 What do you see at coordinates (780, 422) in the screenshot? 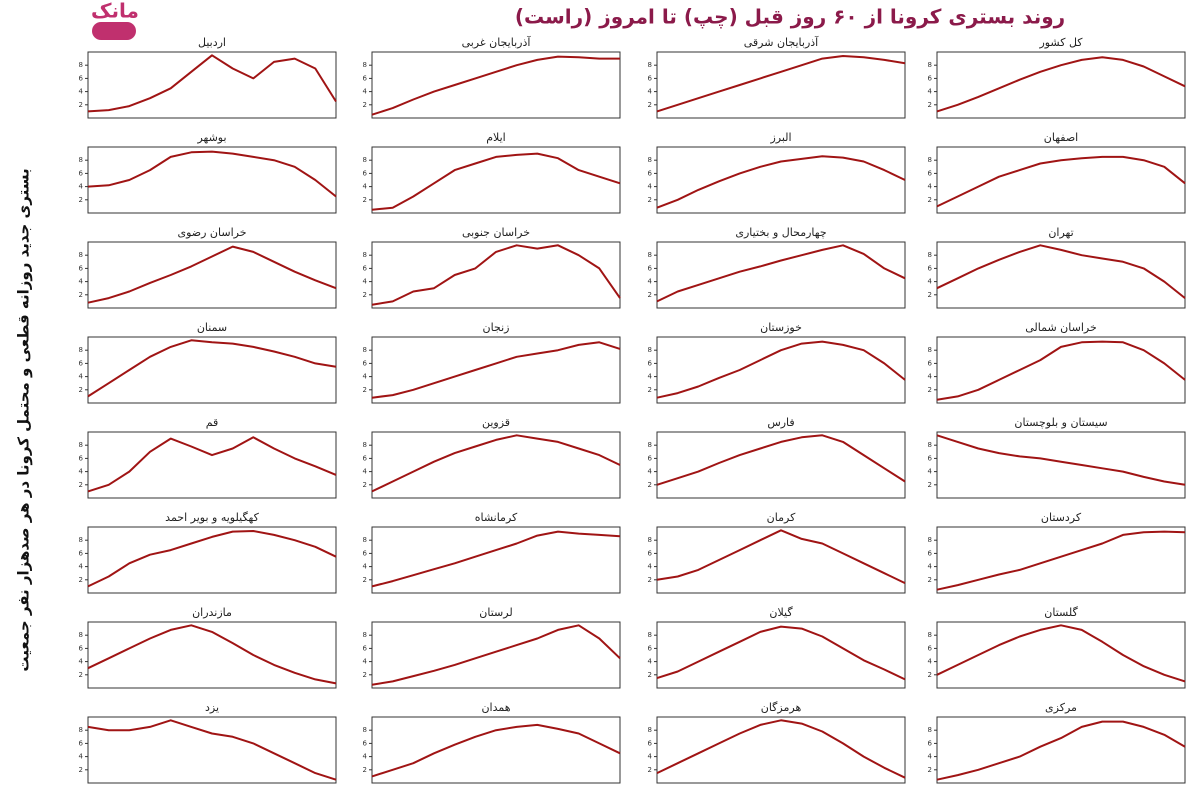
I see `panel-title: فارس` at bounding box center [780, 422].